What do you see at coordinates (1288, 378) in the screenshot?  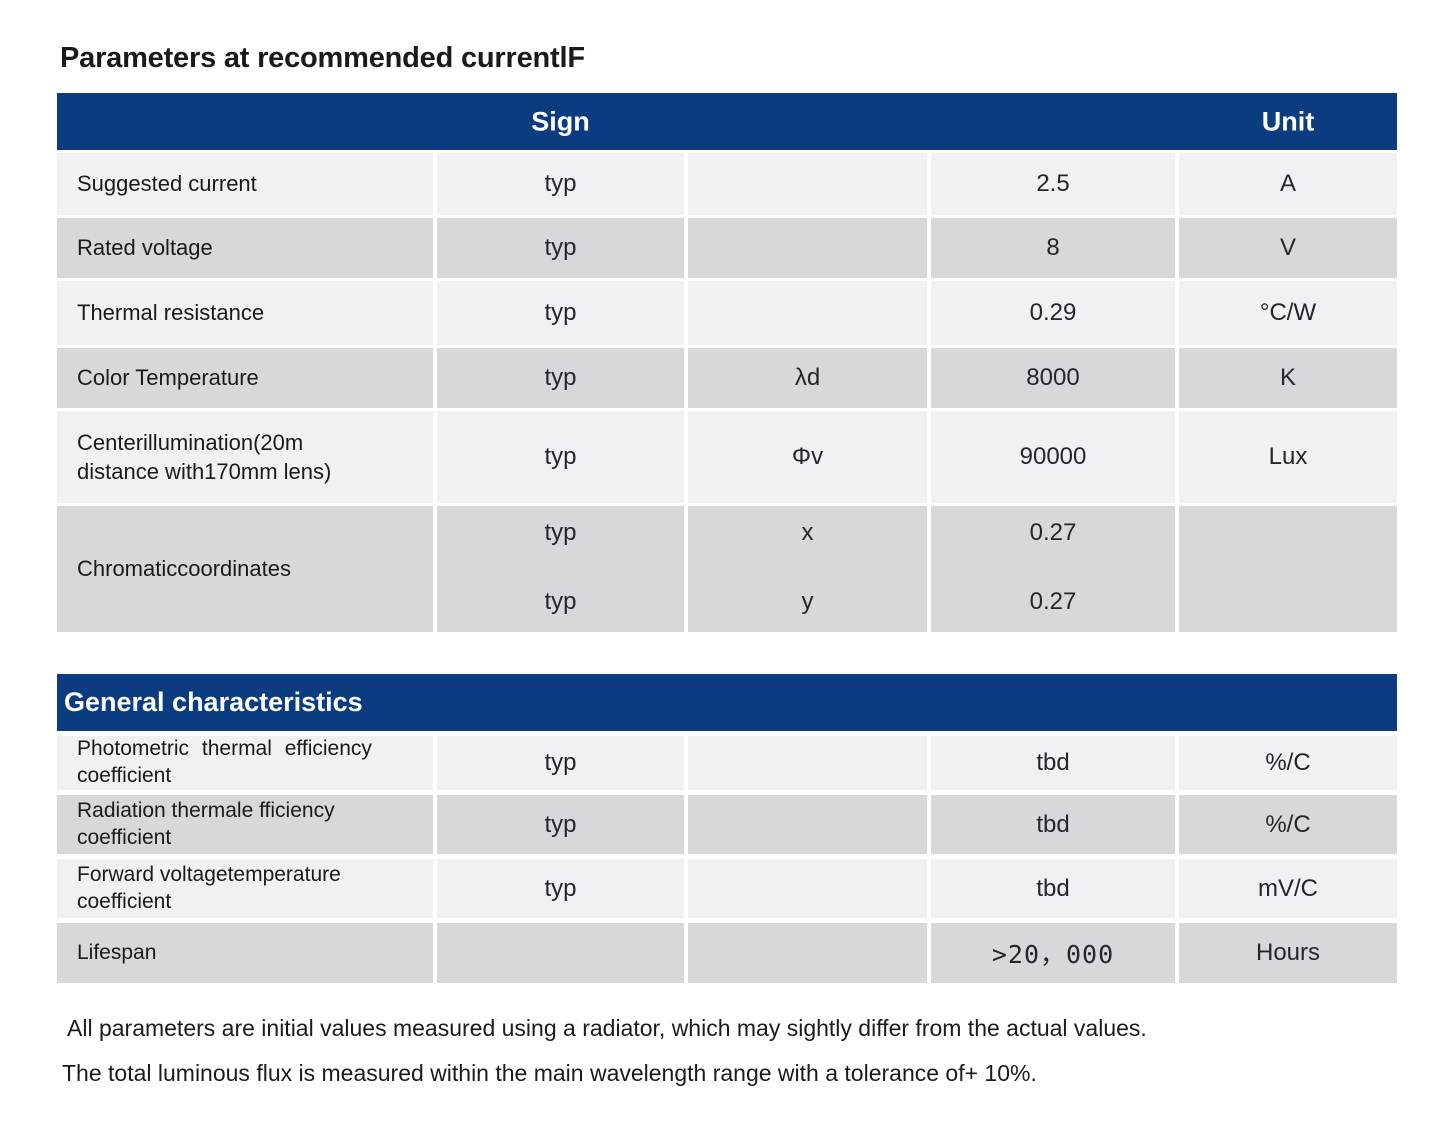 I see `unit-cell: K` at bounding box center [1288, 378].